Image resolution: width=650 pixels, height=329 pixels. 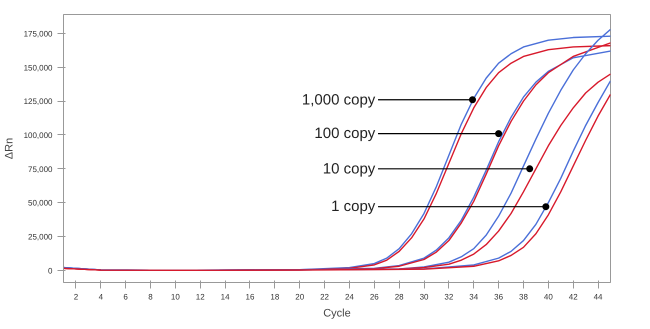 I want to click on annotation: 100 copy, so click(x=345, y=133).